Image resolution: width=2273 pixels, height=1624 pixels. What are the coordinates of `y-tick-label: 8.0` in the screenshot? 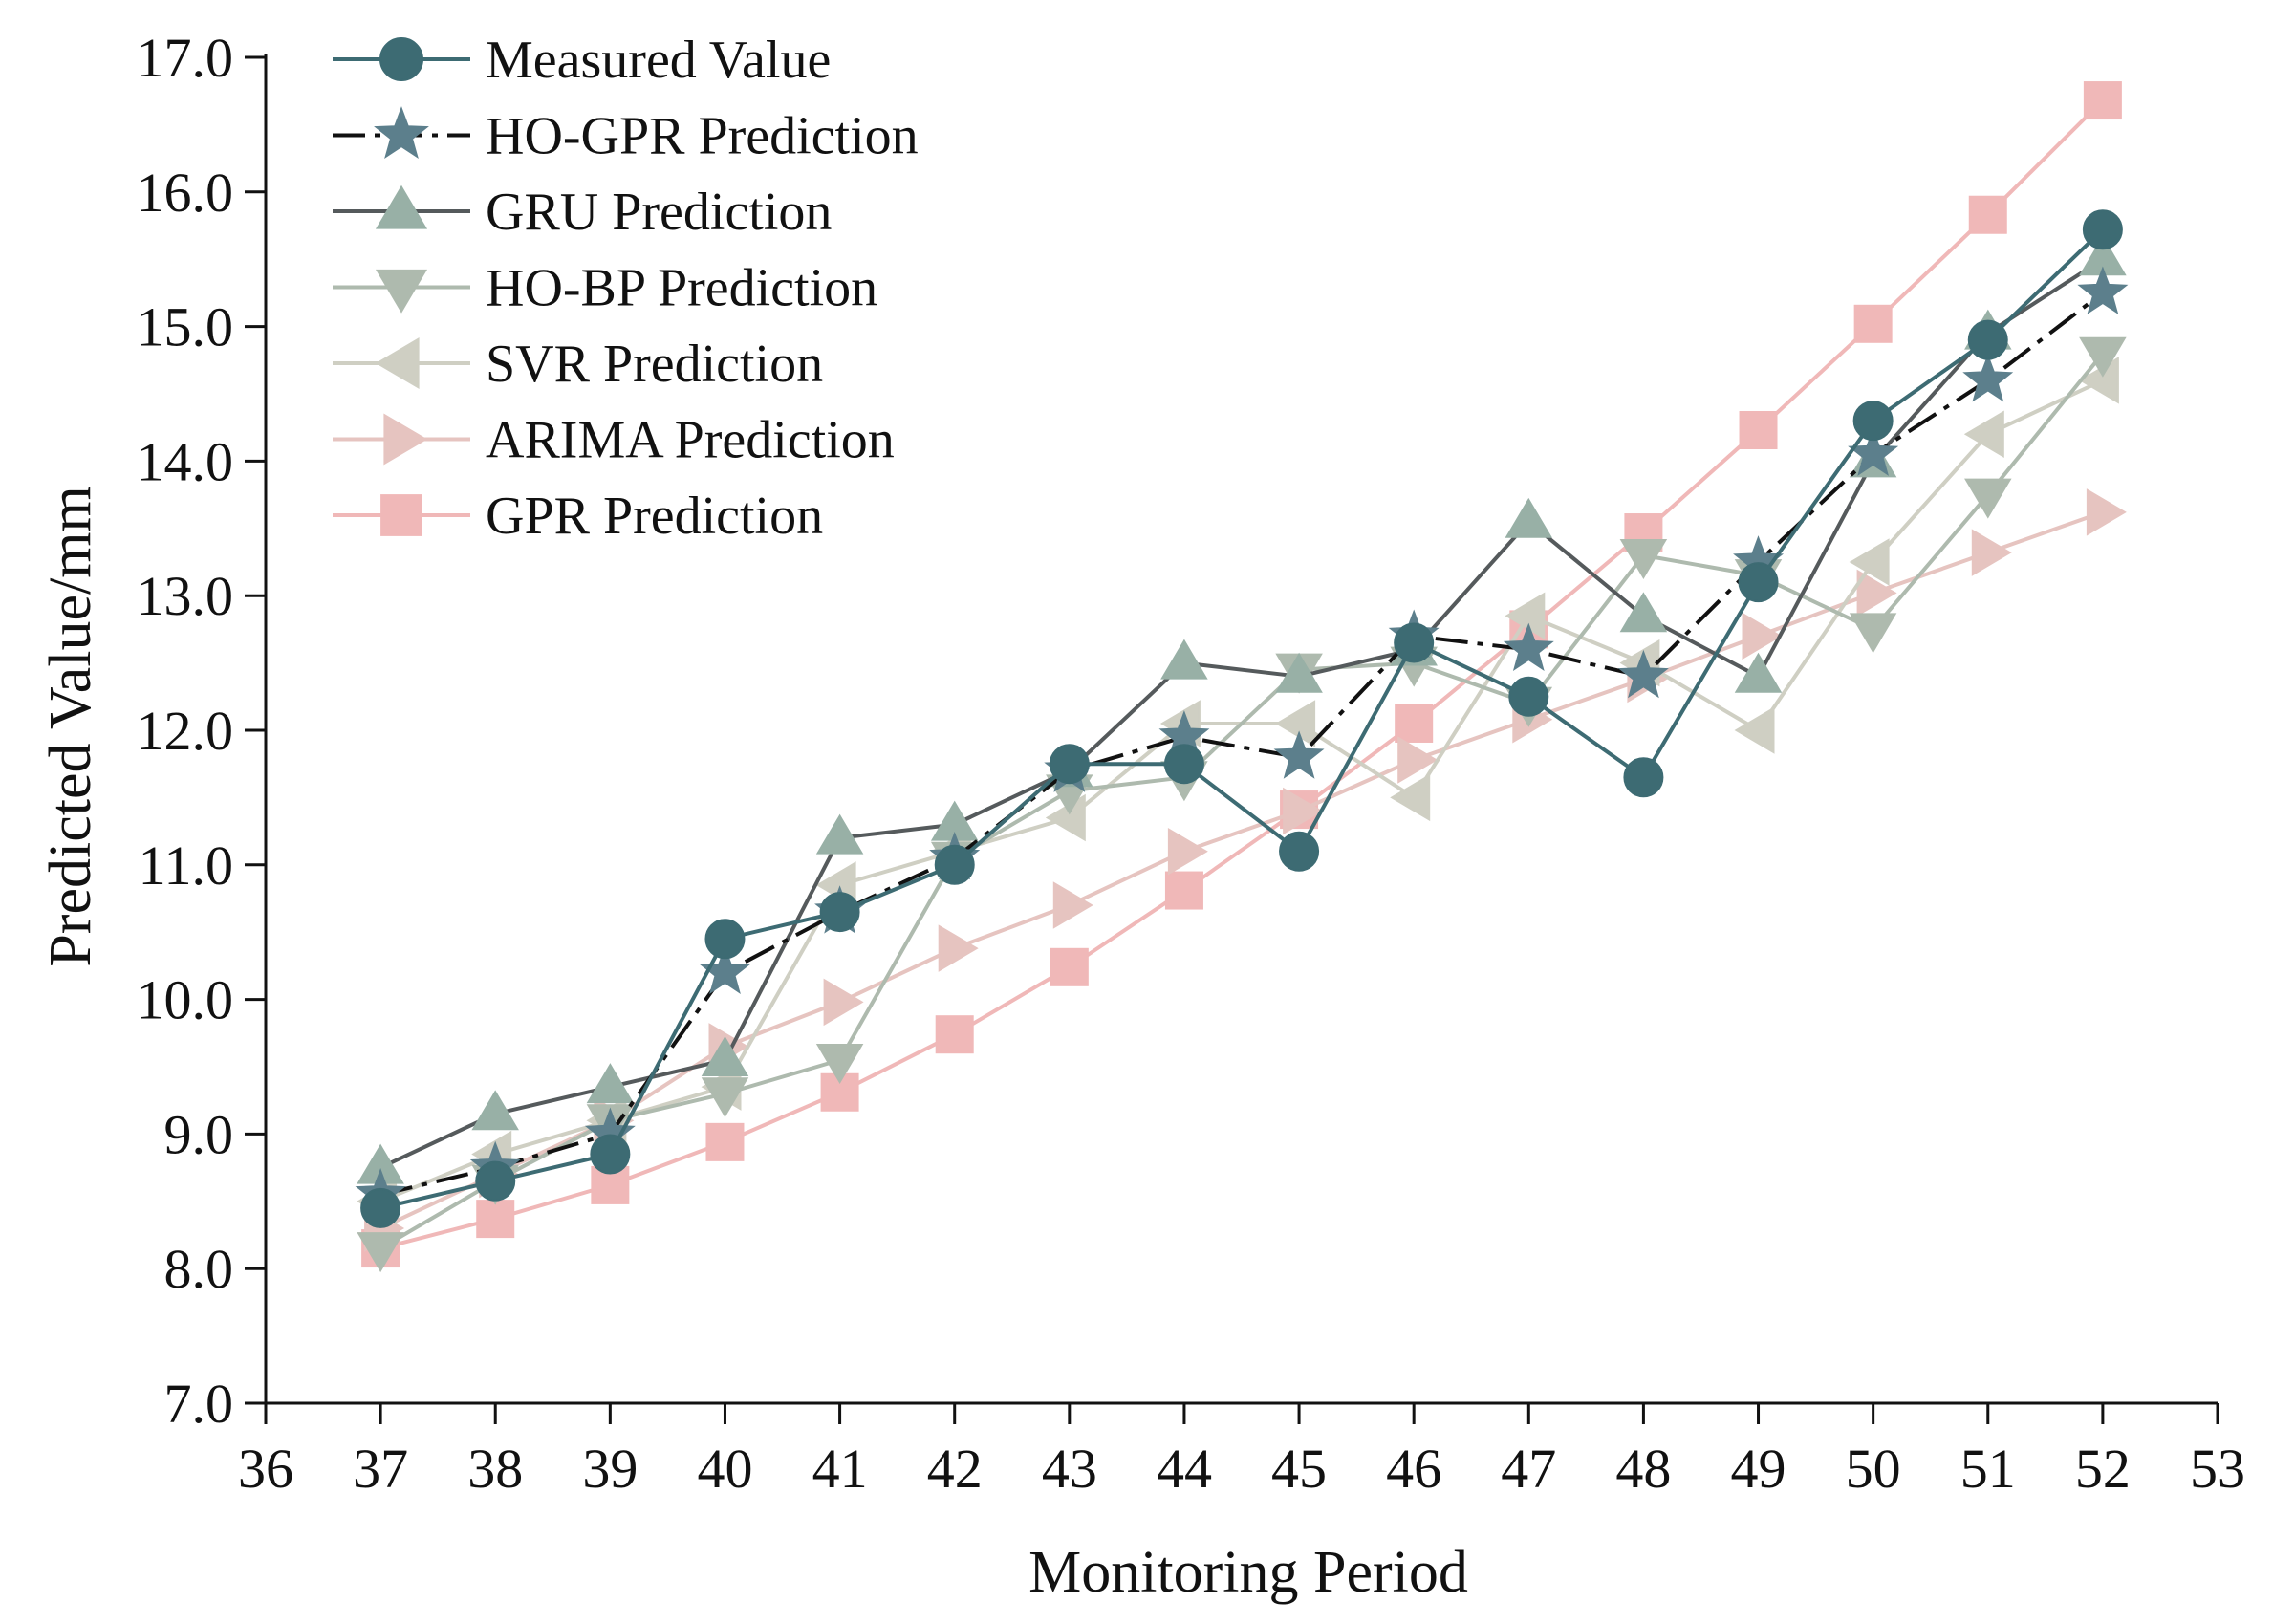 It's located at (199, 1269).